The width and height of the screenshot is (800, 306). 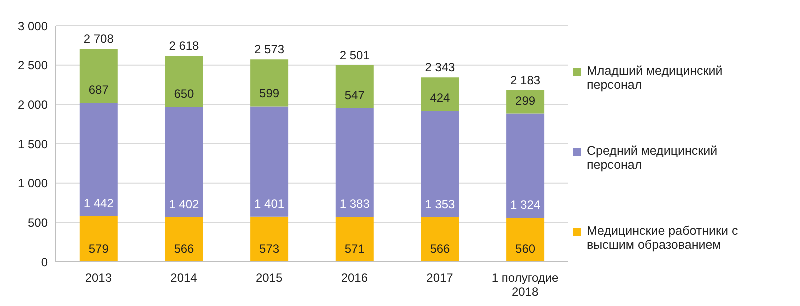 I want to click on data-label: 1 402, so click(x=184, y=204).